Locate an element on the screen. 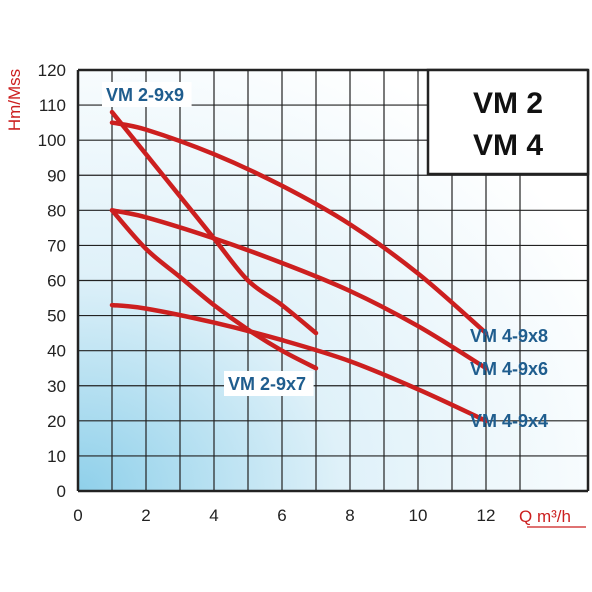 This screenshot has height=592, width=592. x-tick-label: 4 is located at coordinates (213, 515).